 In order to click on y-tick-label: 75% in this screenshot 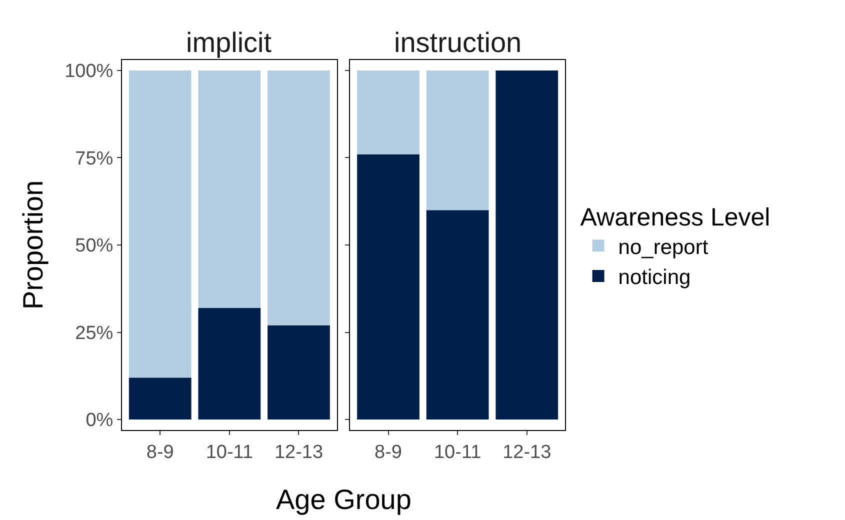, I will do `click(94, 159)`.